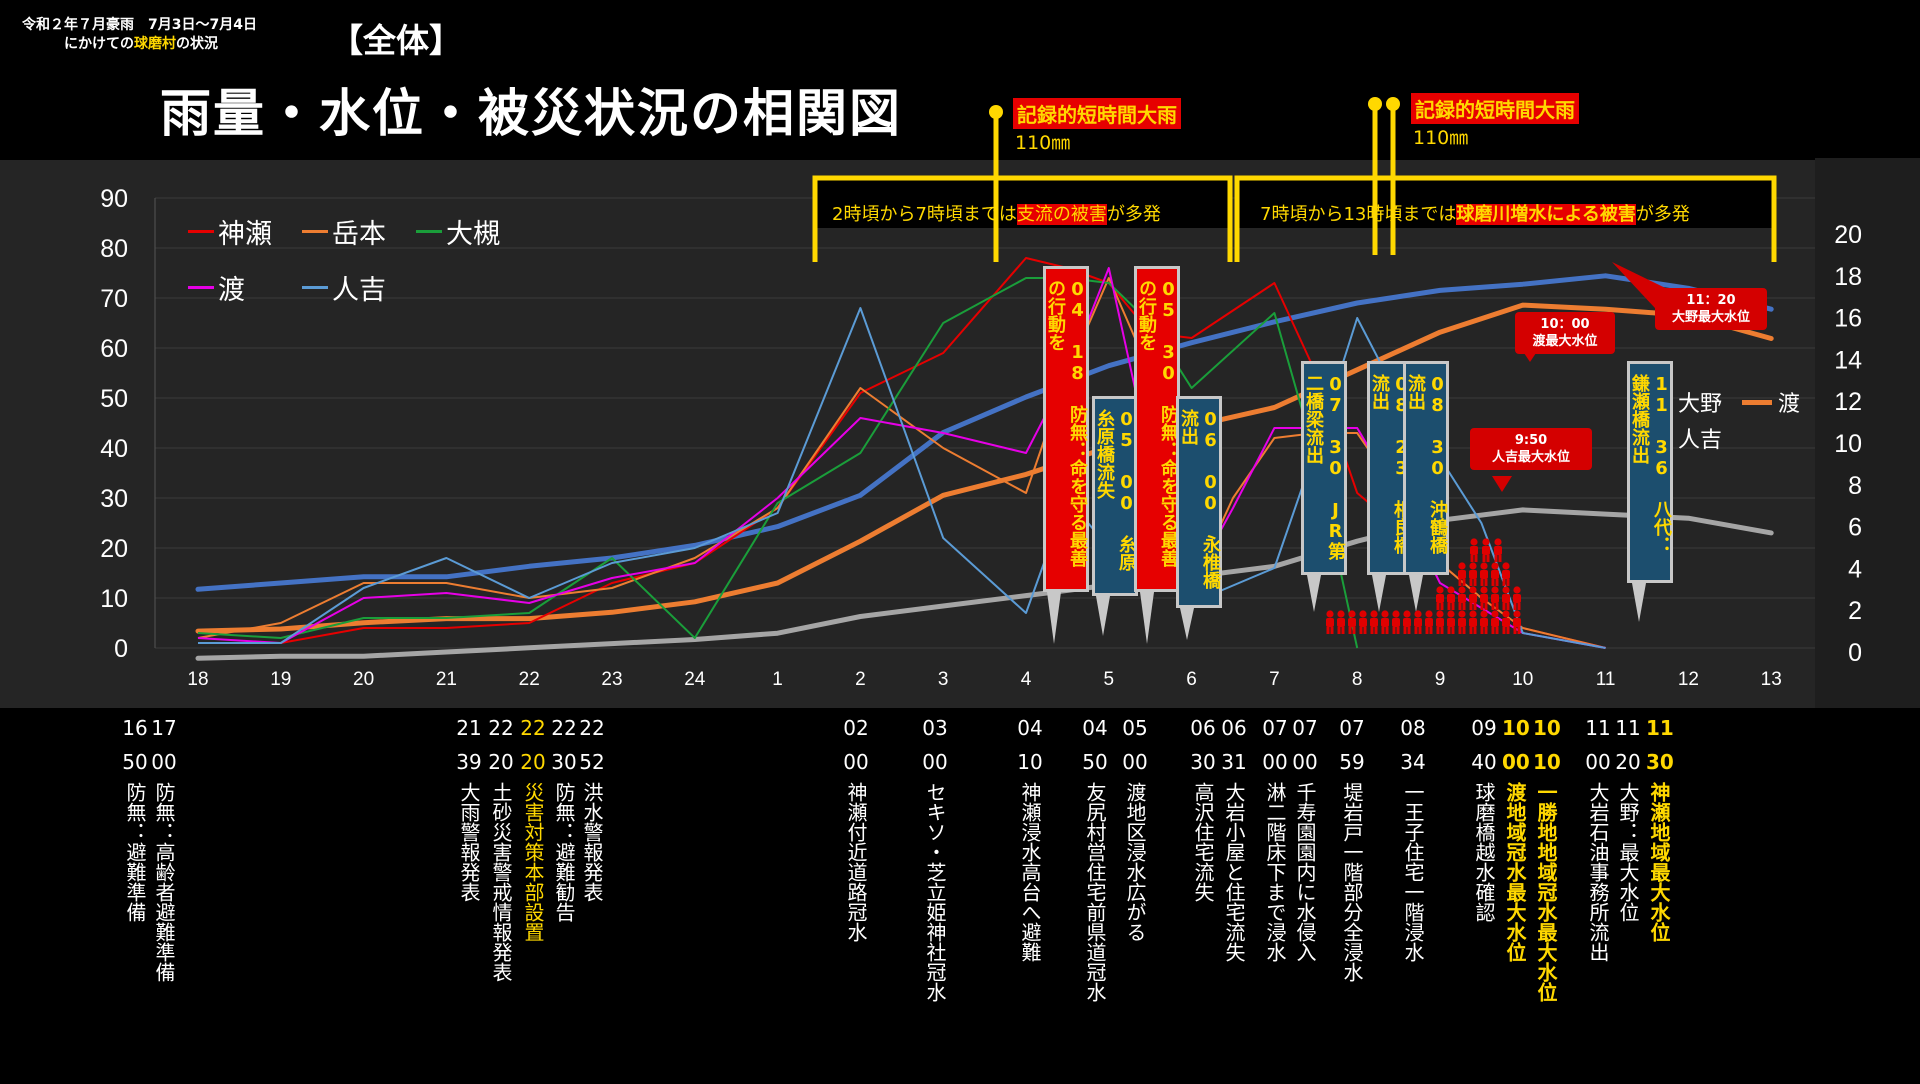  Describe the element at coordinates (245, 234) in the screenshot. I see `legend-label-kamise: 神瀬` at that location.